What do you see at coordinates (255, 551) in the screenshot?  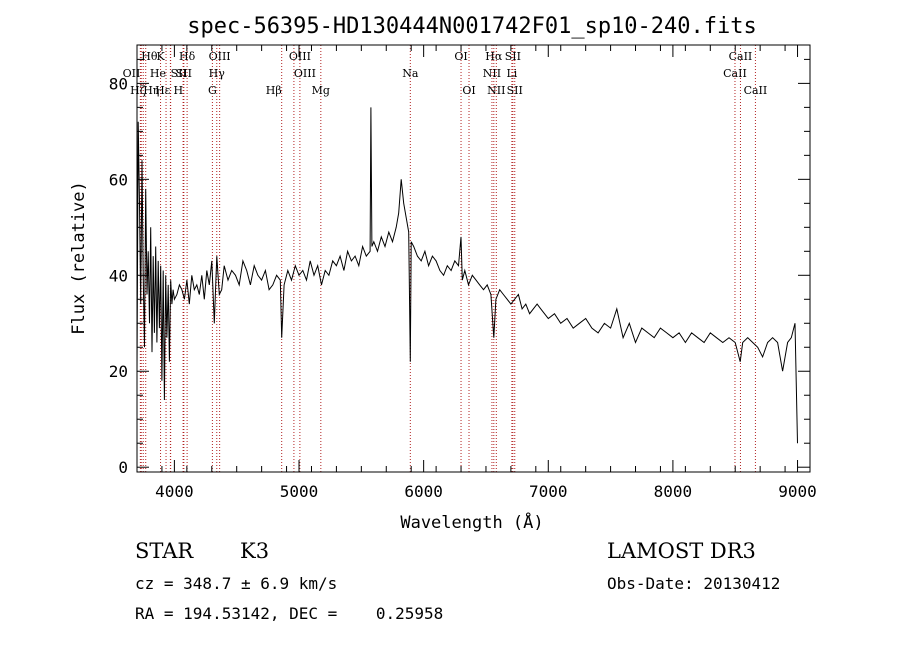 I see `object-subclass: K3` at bounding box center [255, 551].